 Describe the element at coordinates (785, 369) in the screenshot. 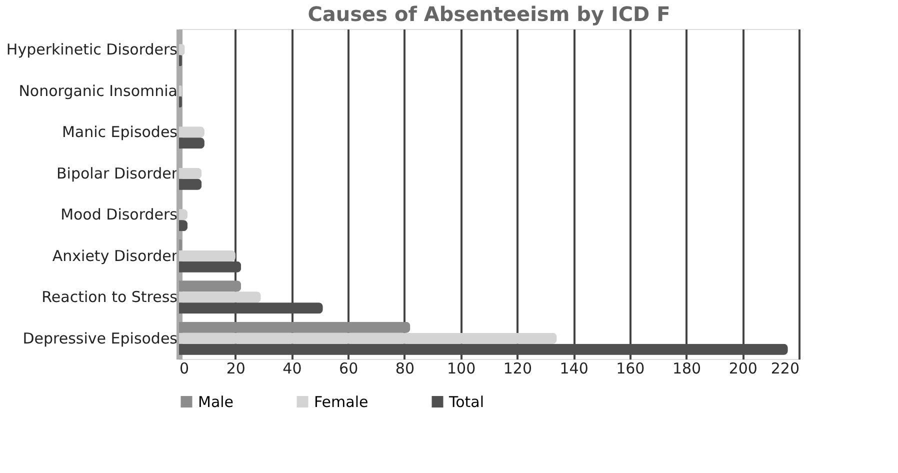

I see `x-tick-label: 220` at that location.